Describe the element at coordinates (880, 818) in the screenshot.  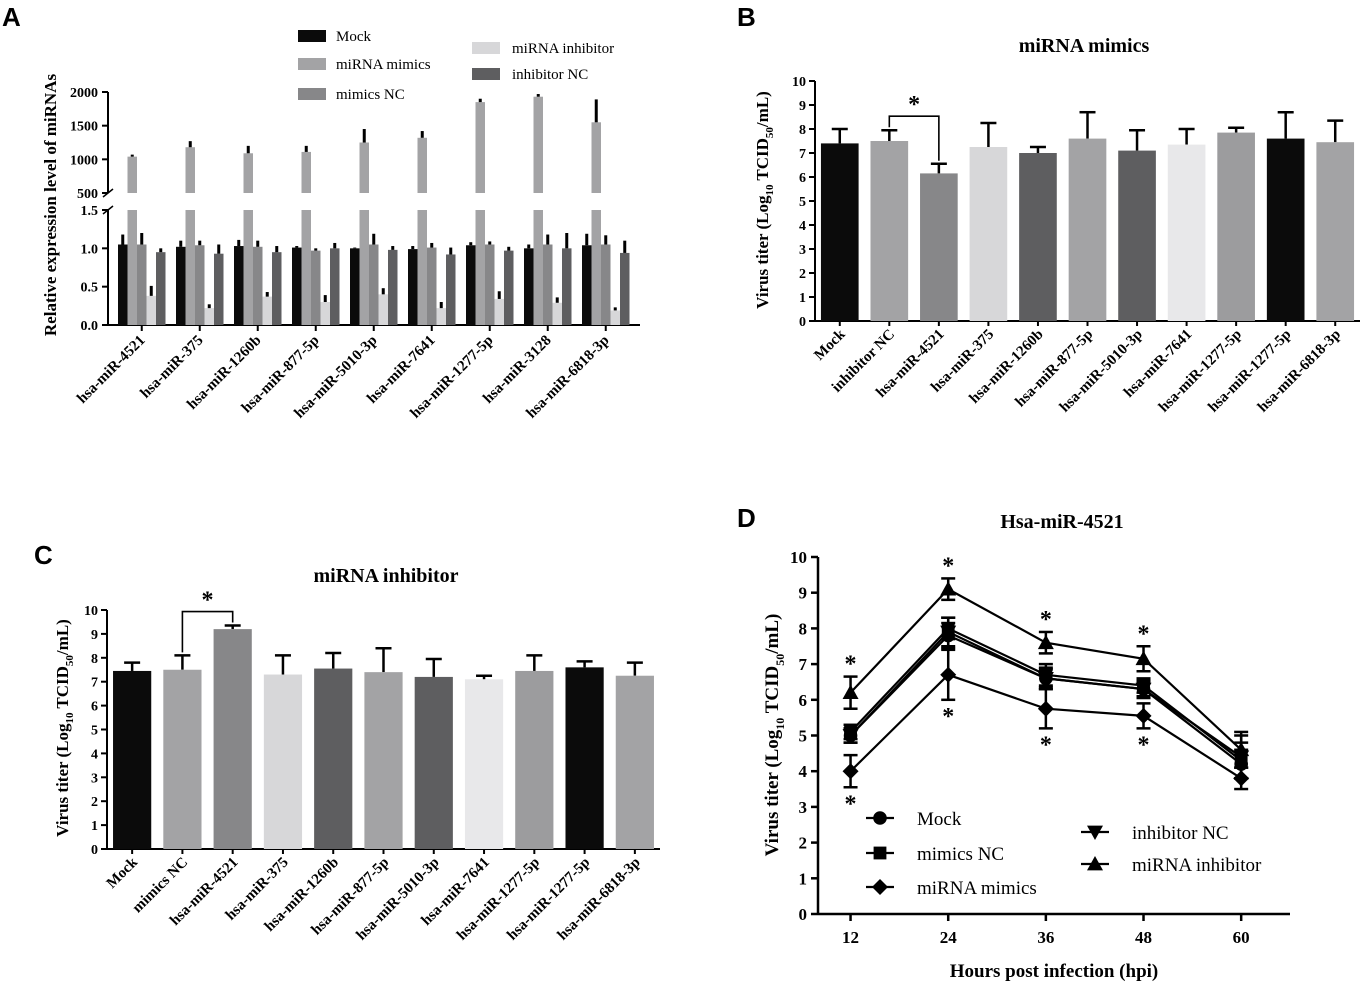
I see `legend-marker-mock` at that location.